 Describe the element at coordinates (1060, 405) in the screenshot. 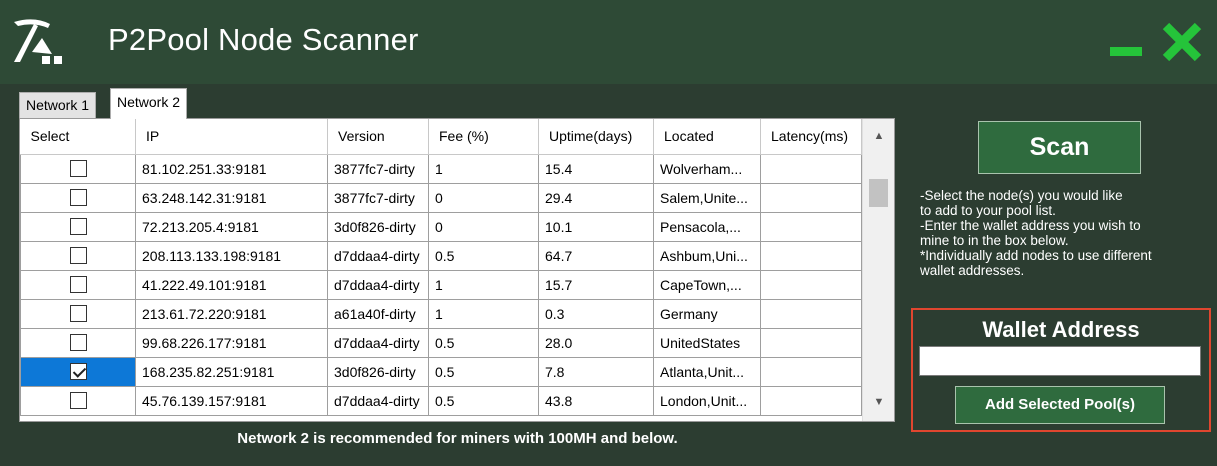

I see `add-selected-pools-button: Add Selected Pool(s)` at that location.